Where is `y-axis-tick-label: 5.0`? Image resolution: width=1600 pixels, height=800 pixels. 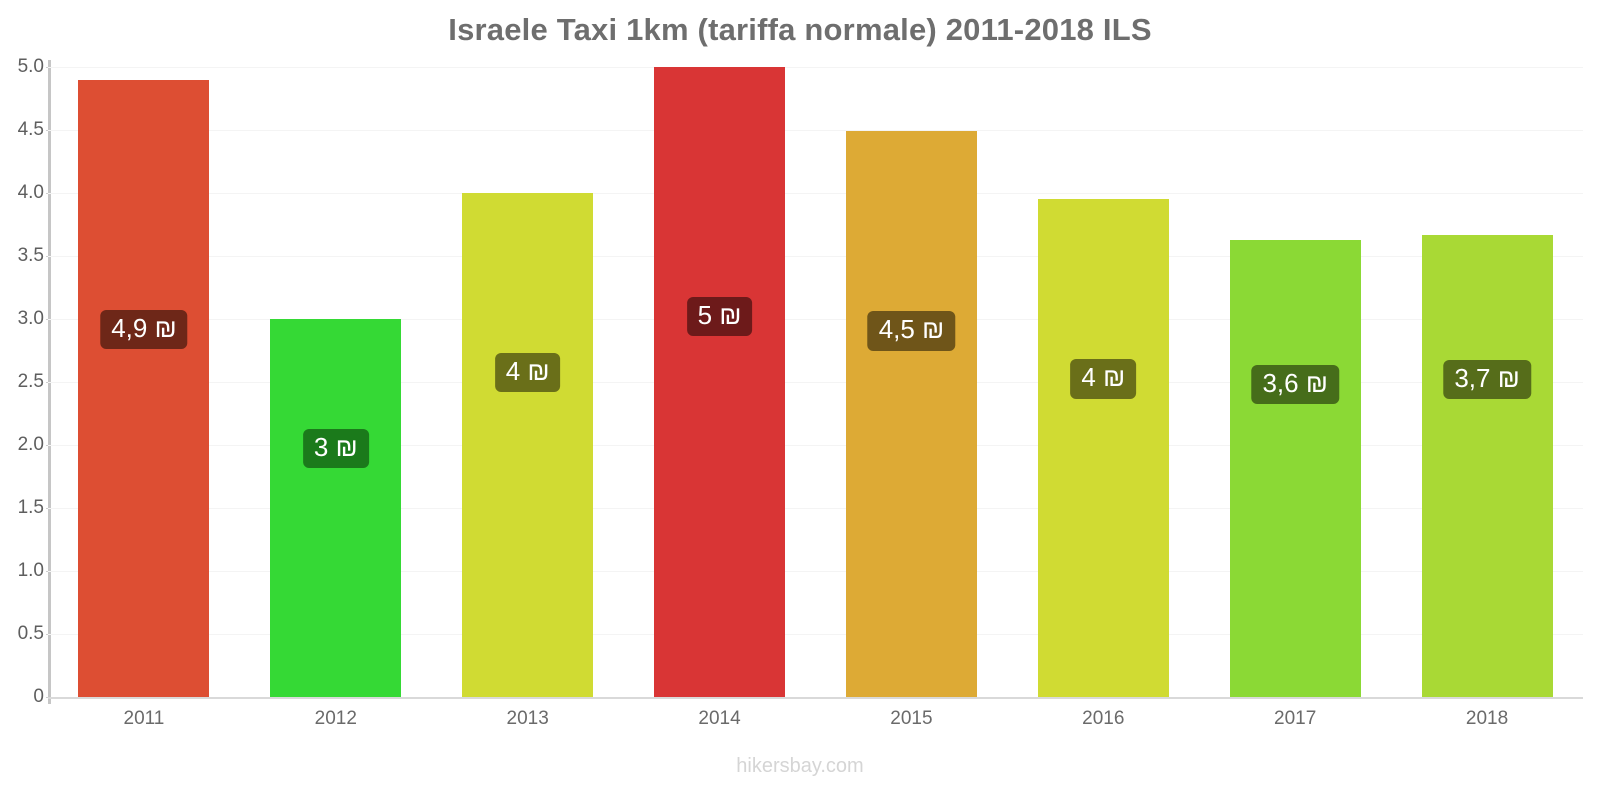 y-axis-tick-label: 5.0 is located at coordinates (30, 66).